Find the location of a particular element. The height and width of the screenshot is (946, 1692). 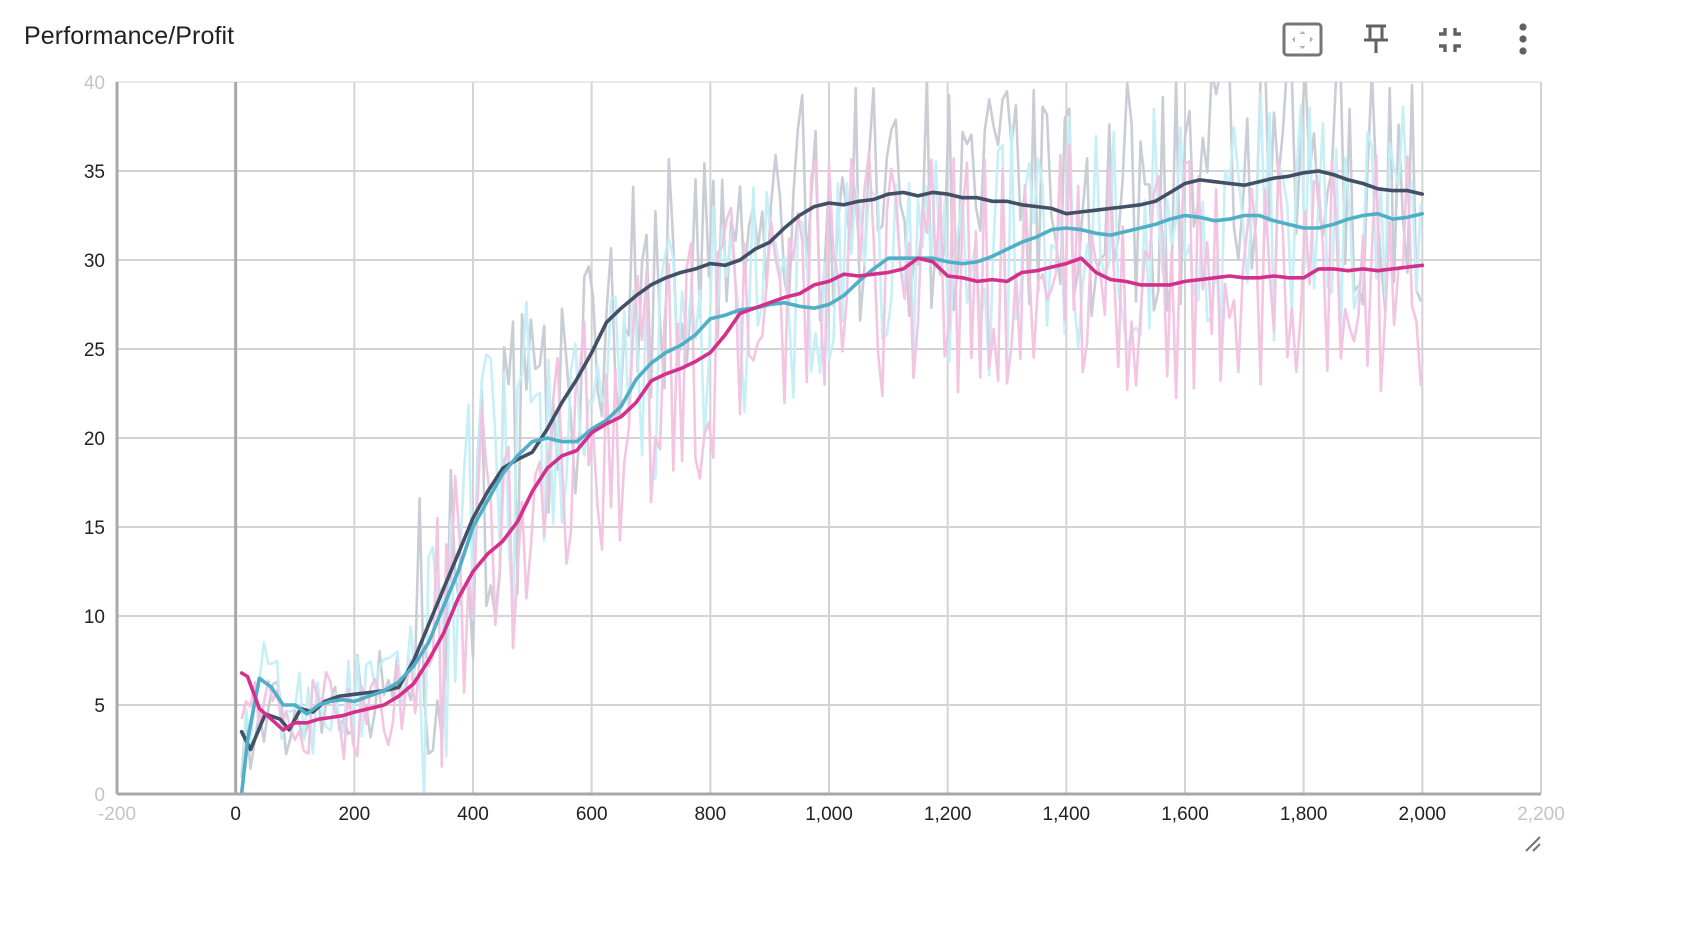

y-tick-label: 10 is located at coordinates (94, 617).